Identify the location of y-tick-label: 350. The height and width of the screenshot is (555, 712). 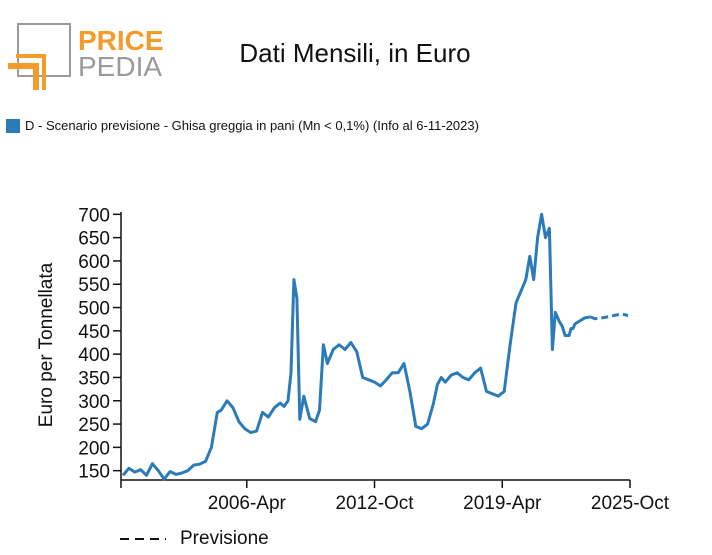
(94, 378).